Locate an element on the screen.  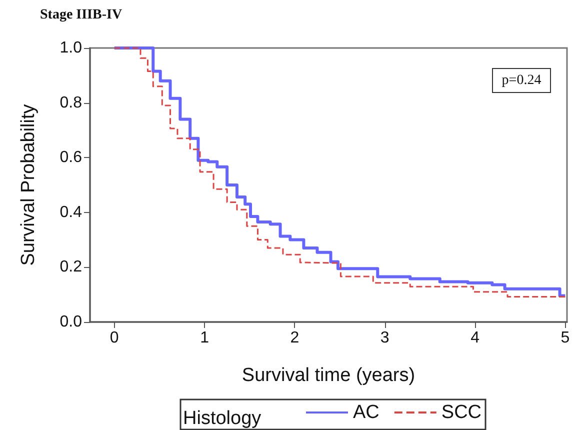
y-tick-label: 0.8 is located at coordinates (71, 103).